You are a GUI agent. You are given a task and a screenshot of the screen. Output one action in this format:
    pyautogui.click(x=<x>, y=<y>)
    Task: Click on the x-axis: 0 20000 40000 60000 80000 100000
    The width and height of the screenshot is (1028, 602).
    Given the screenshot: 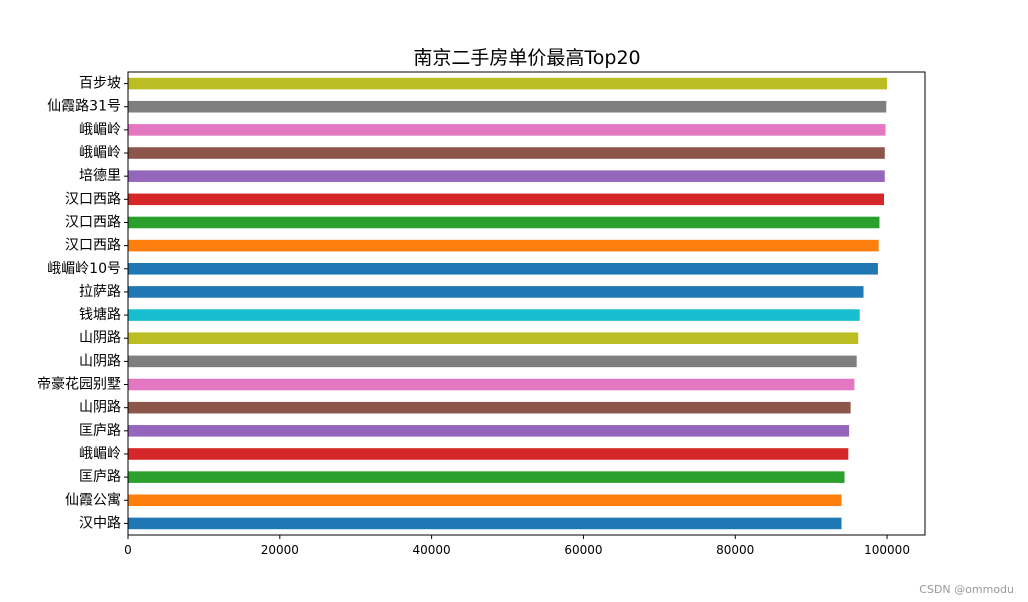 What is the action you would take?
    pyautogui.click(x=517, y=546)
    